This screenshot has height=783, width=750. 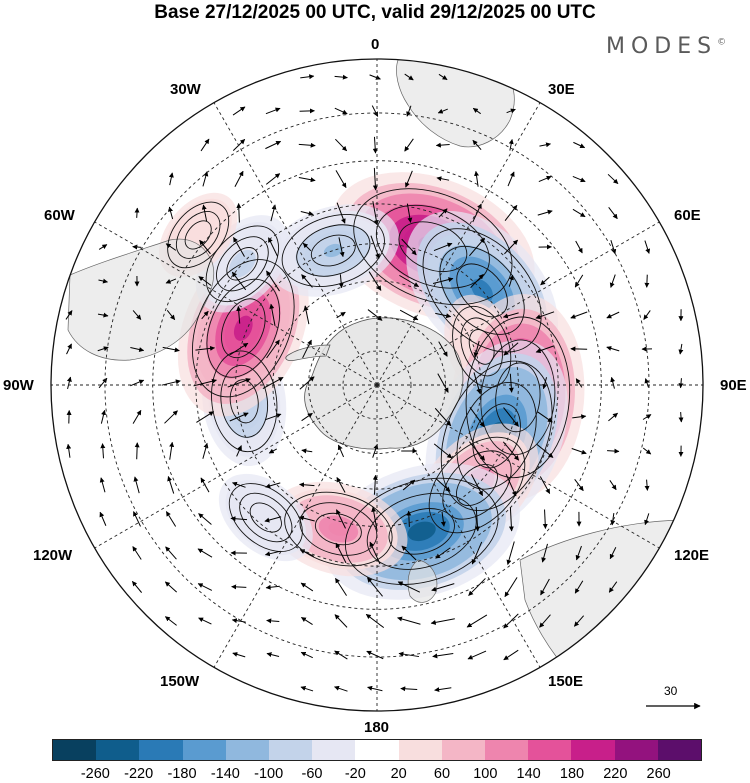 What do you see at coordinates (355, 774) in the screenshot?
I see `colorbar-tick-label: -20` at bounding box center [355, 774].